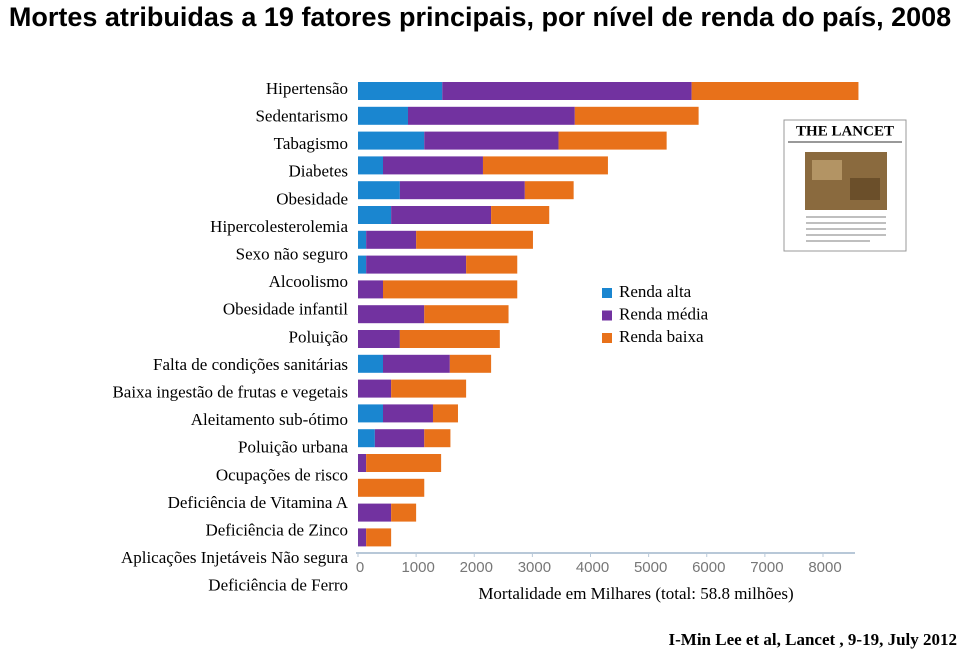 This screenshot has height=652, width=960. What do you see at coordinates (319, 336) in the screenshot?
I see `category-label: Poluição` at bounding box center [319, 336].